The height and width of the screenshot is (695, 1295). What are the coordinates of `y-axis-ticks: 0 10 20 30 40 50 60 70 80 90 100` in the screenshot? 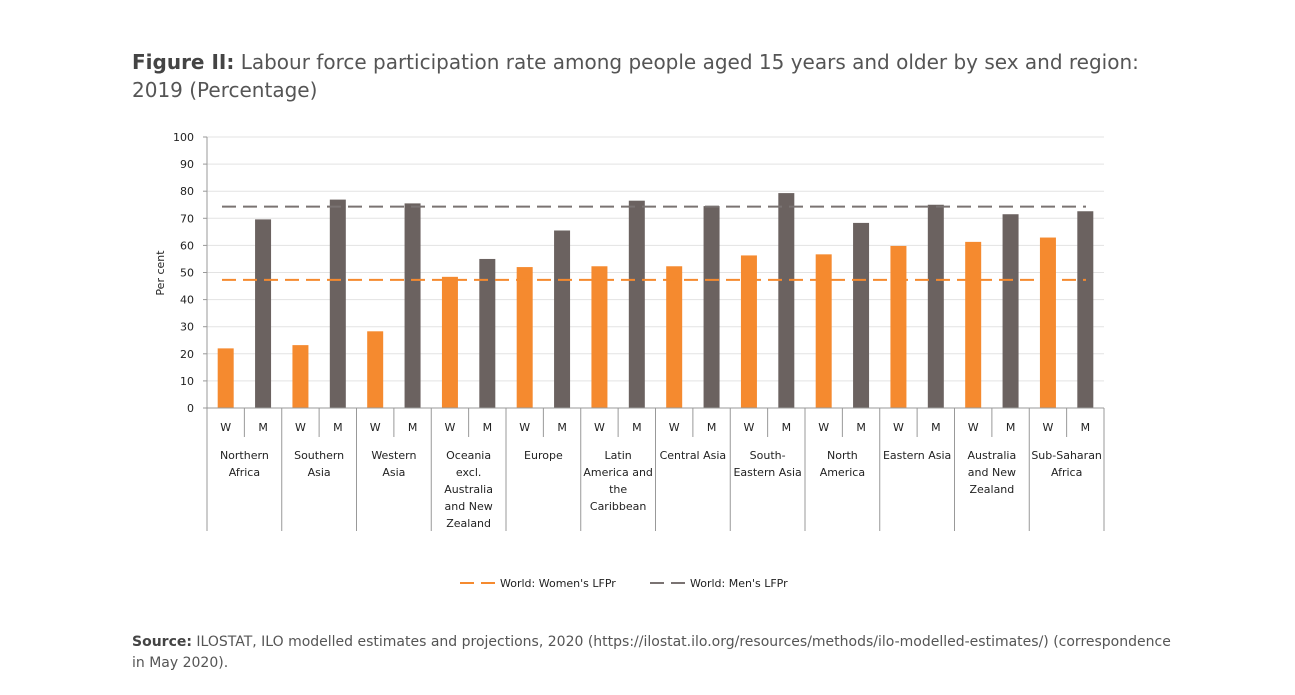 It's located at (190, 273).